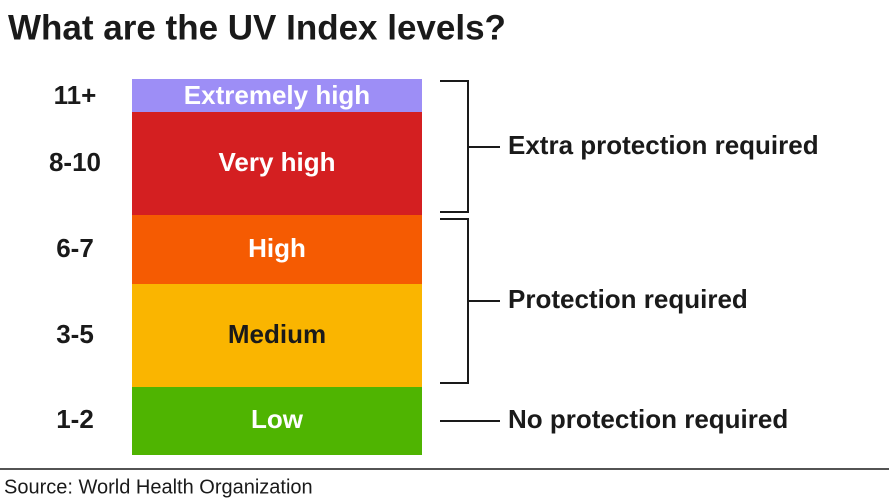 The image size is (889, 500). What do you see at coordinates (75, 162) in the screenshot?
I see `range-label: 8-10` at bounding box center [75, 162].